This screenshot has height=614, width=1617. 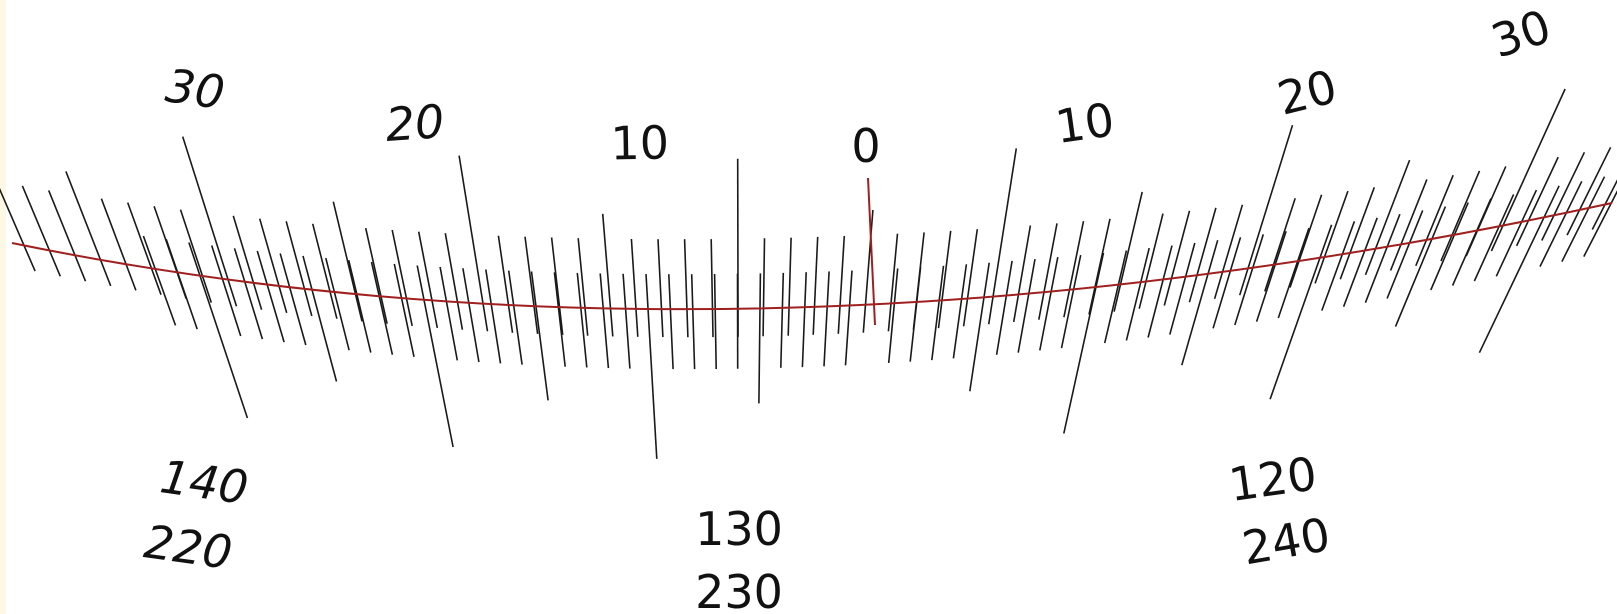 I want to click on lower-label-center-outer: 130, so click(x=739, y=529).